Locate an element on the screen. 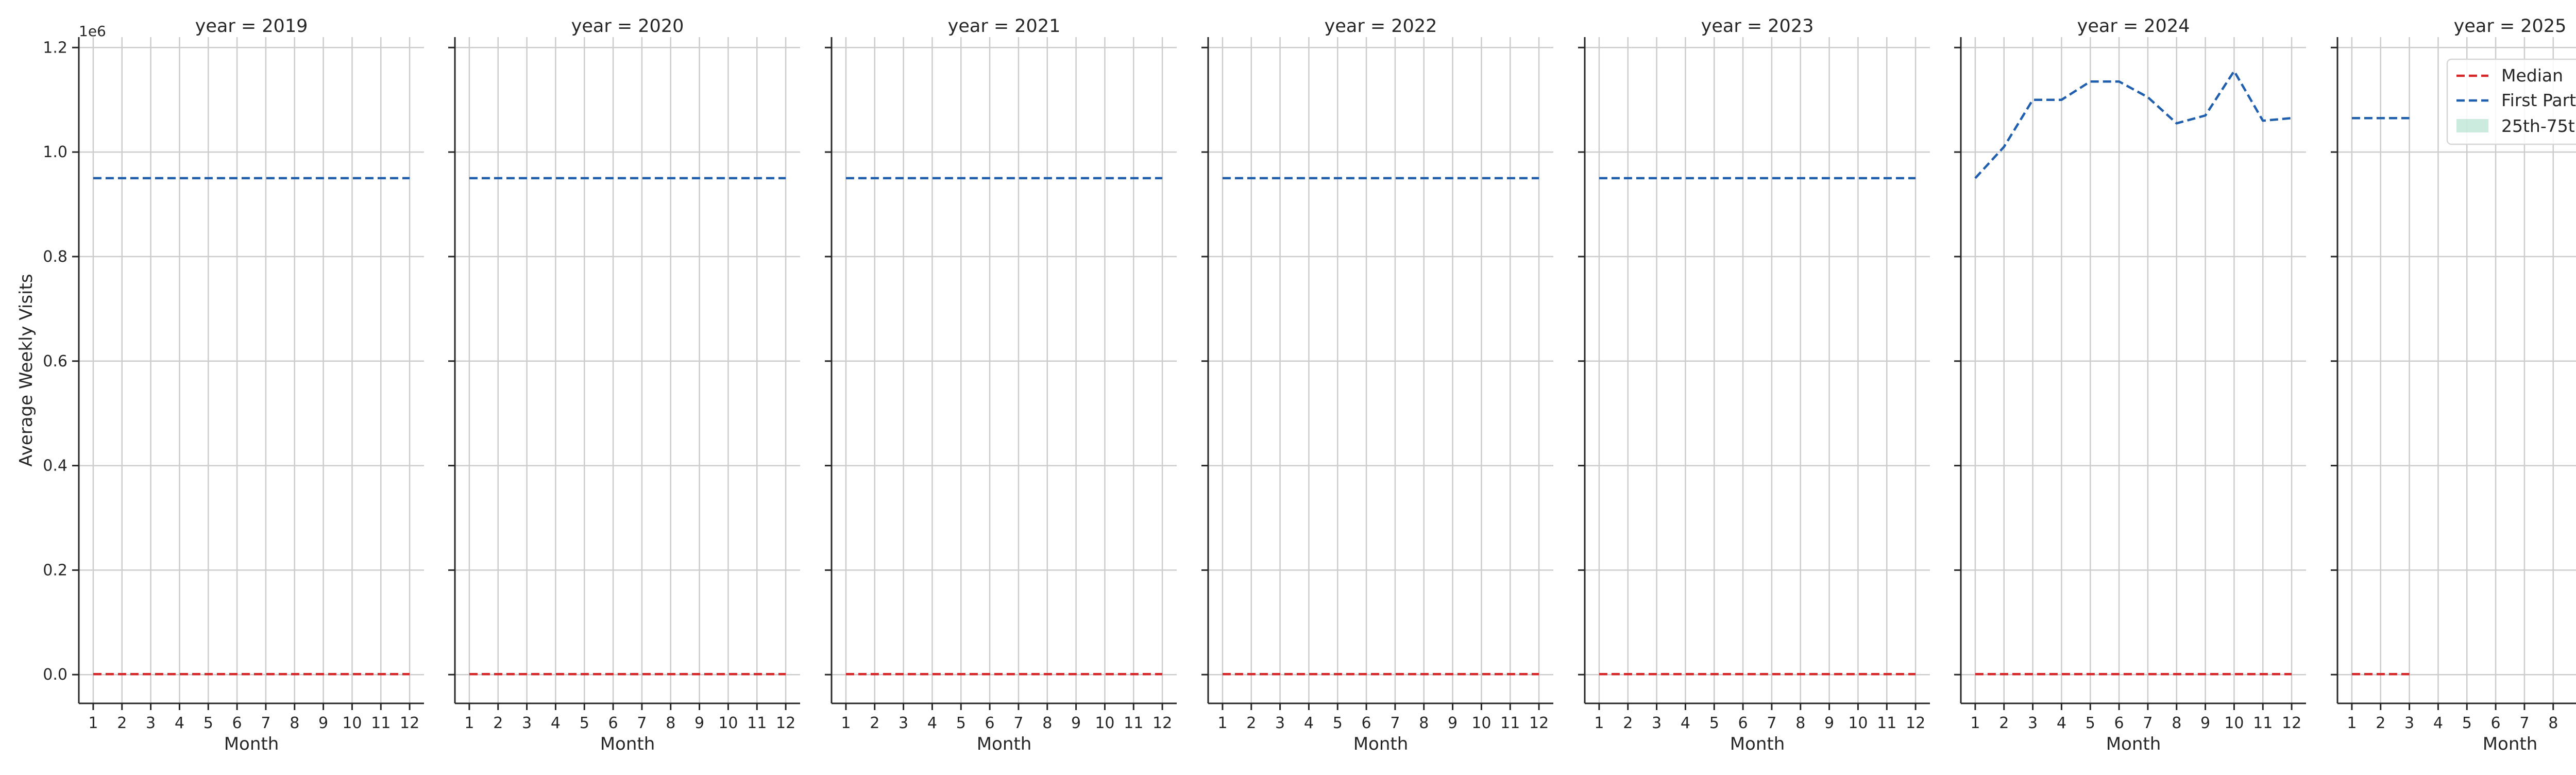  legend-percentile-label: 25th-75th Percentile is located at coordinates (2538, 126).